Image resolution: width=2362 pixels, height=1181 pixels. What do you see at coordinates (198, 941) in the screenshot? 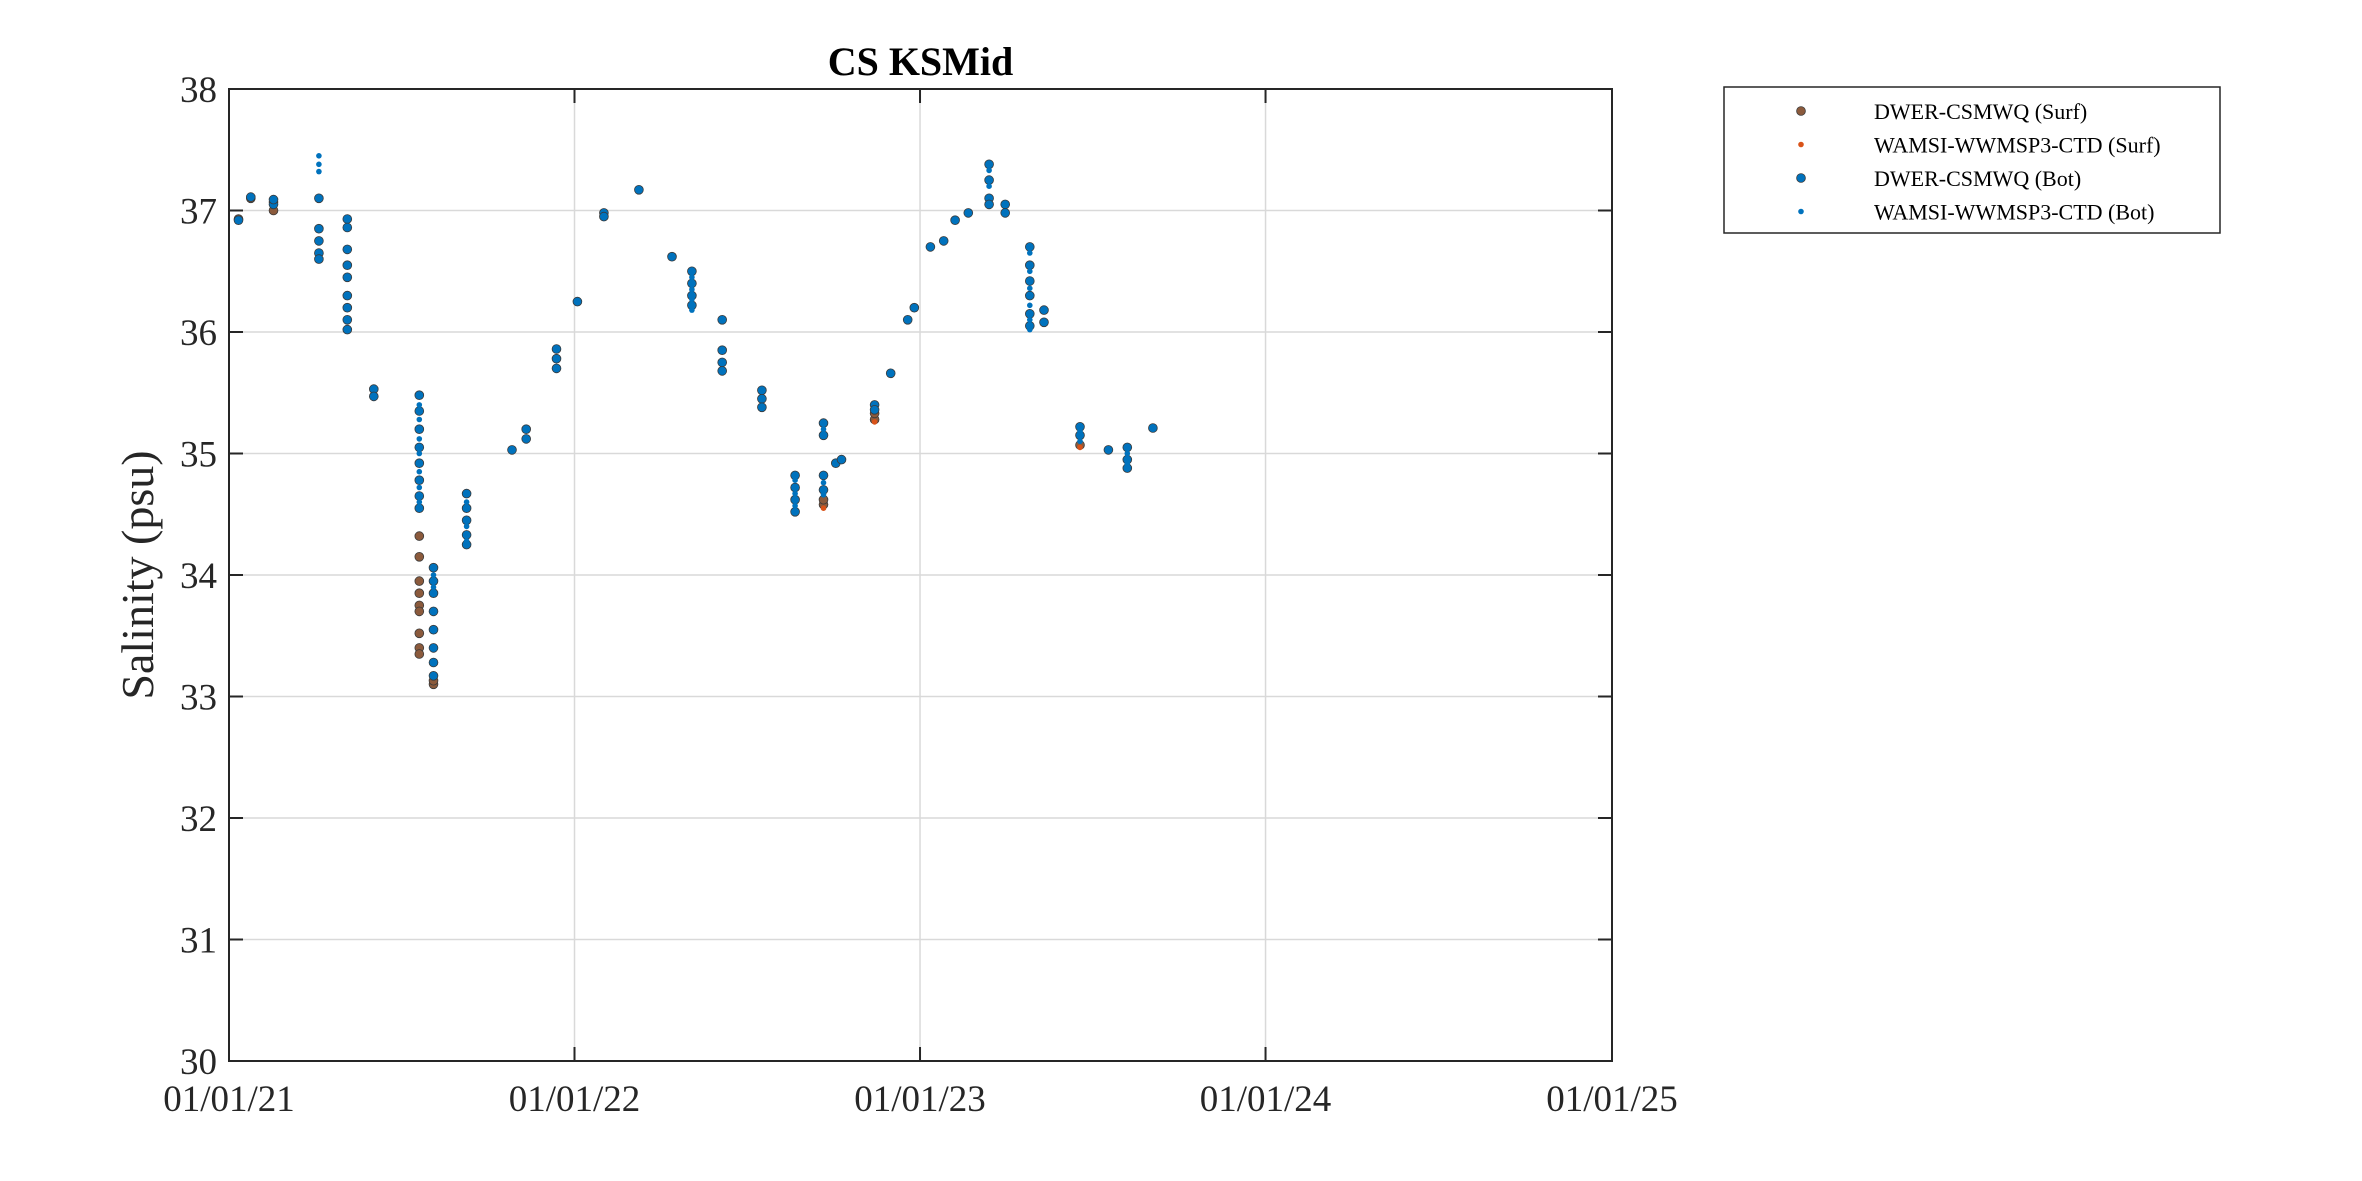
I see `y-tick-label: 31` at bounding box center [198, 941].